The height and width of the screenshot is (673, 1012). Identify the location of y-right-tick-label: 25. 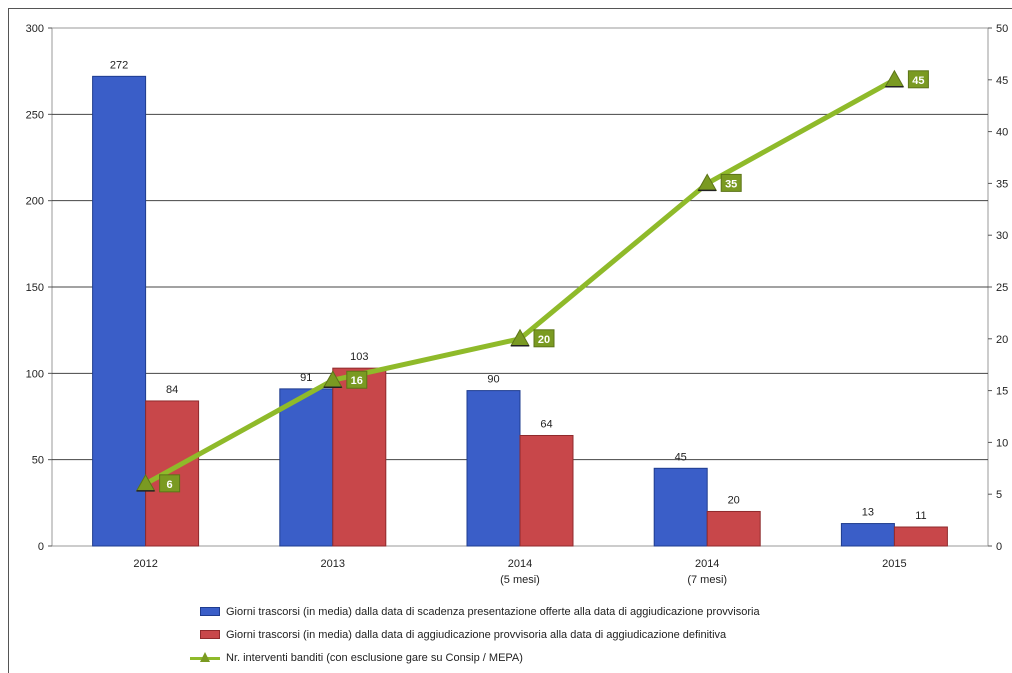
(1002, 288).